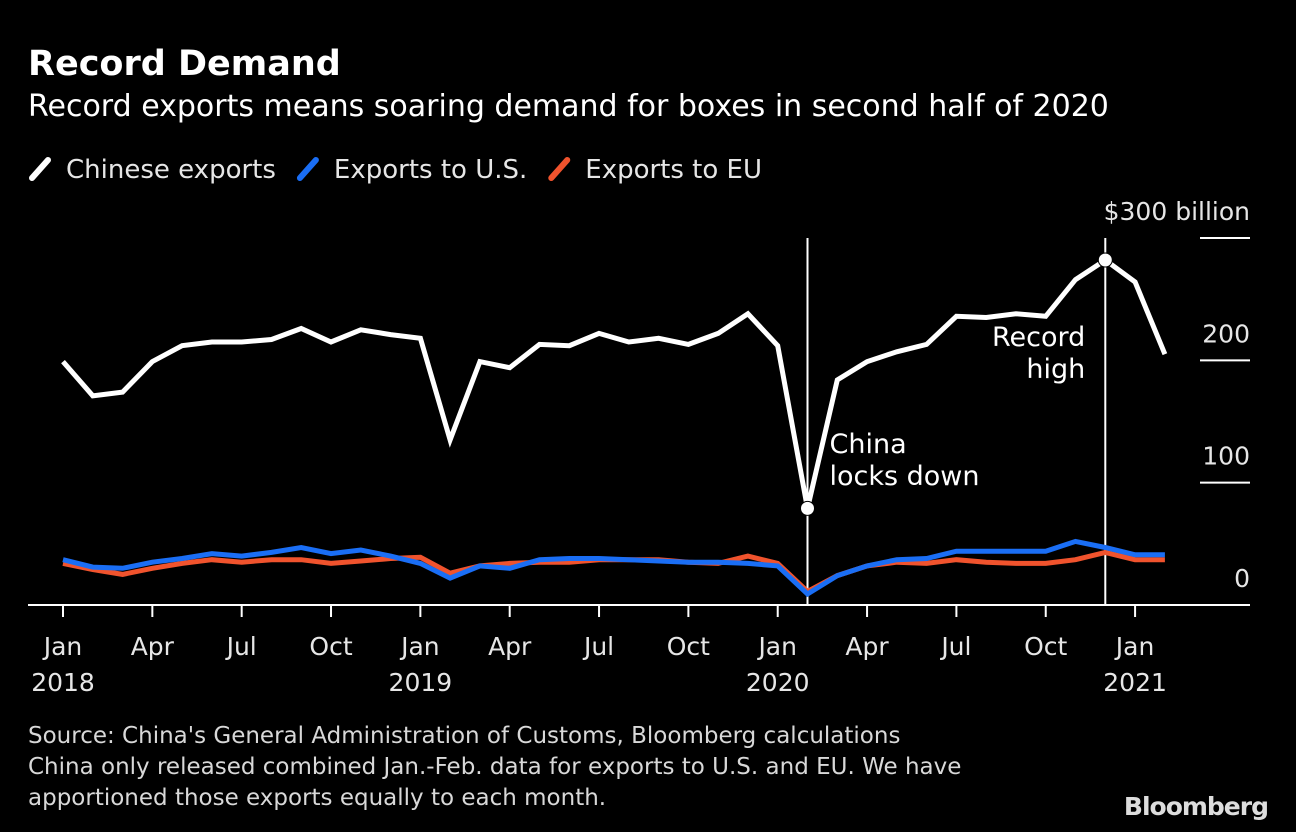  Describe the element at coordinates (430, 170) in the screenshot. I see `legend-label: Exports to U.S.` at that location.